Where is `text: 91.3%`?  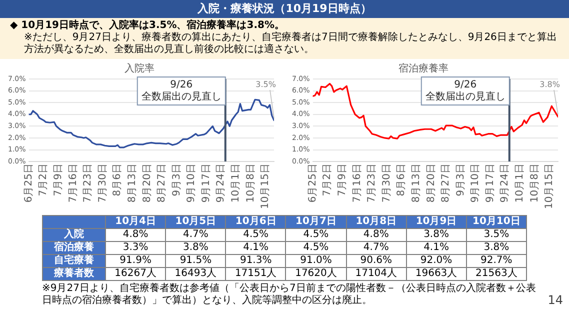
text: 91.3% is located at coordinates (256, 260).